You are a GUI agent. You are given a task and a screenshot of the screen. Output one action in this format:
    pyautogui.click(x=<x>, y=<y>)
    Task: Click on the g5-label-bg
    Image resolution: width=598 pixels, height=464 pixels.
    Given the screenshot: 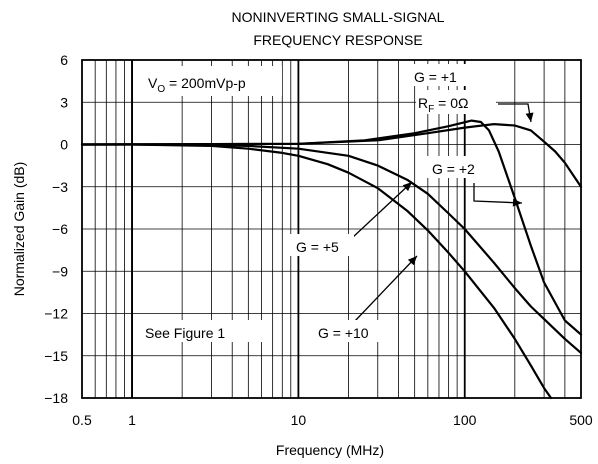 What is the action you would take?
    pyautogui.click(x=322, y=245)
    